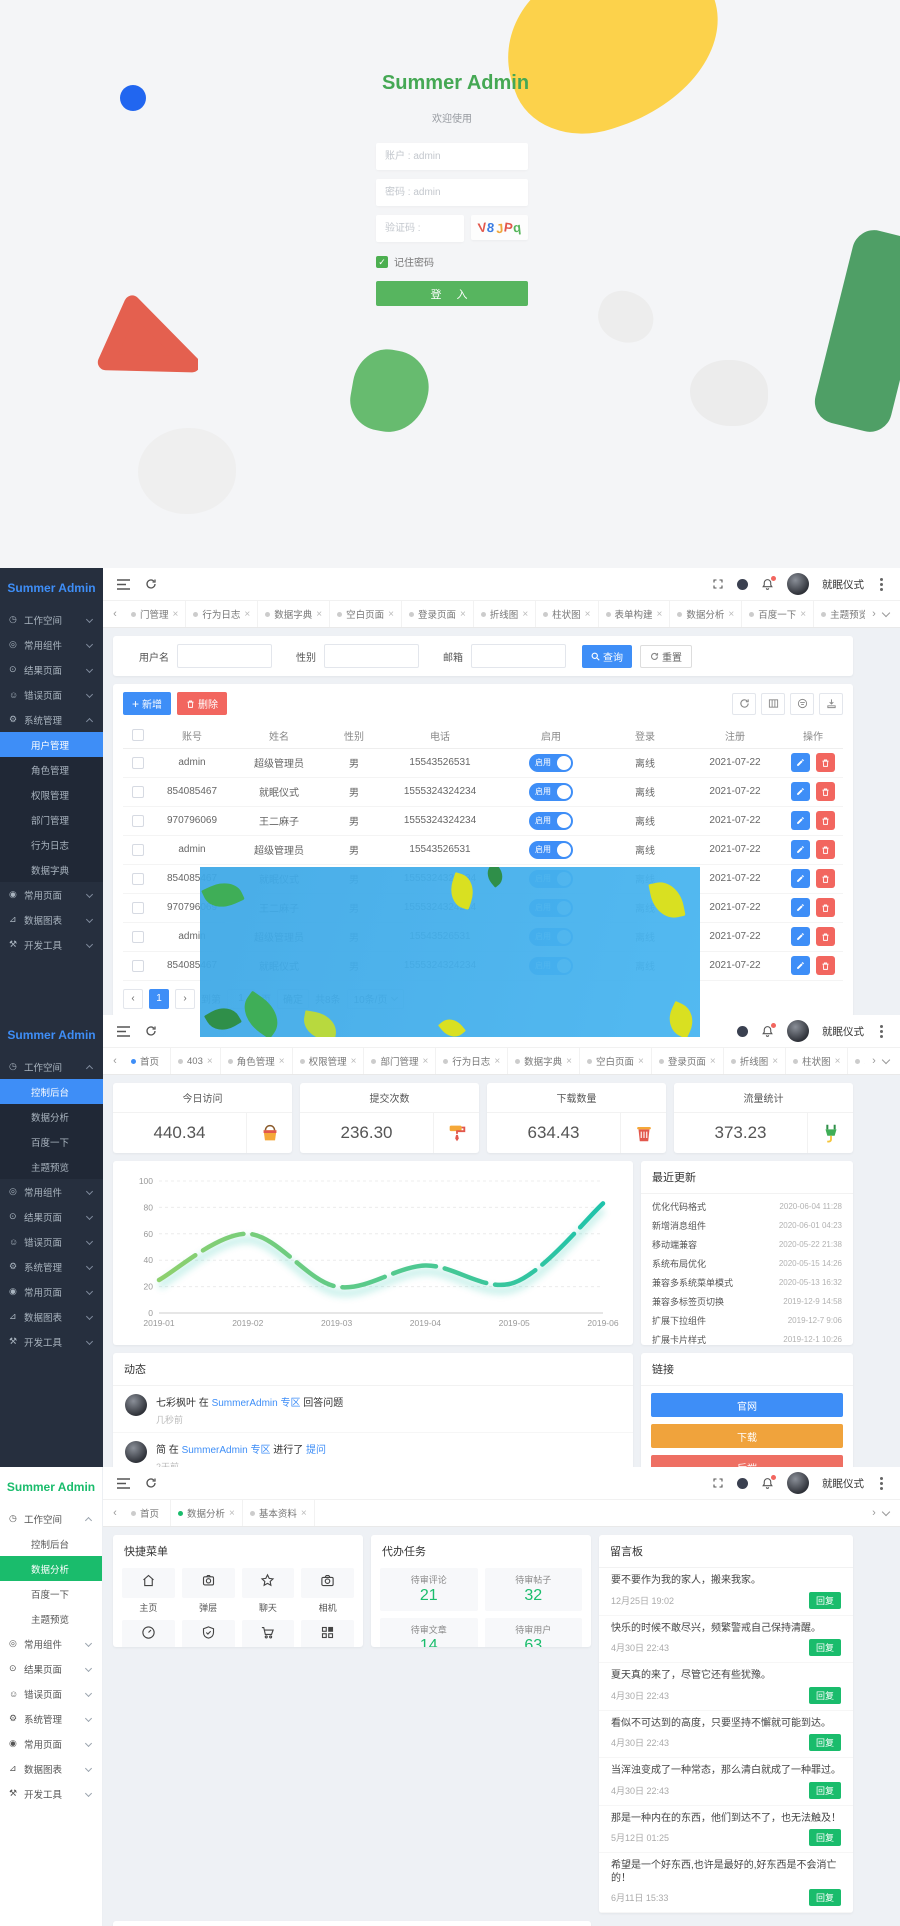  What do you see at coordinates (327, 1633) in the screenshot?
I see `quick-item-more: 更多` at bounding box center [327, 1633].